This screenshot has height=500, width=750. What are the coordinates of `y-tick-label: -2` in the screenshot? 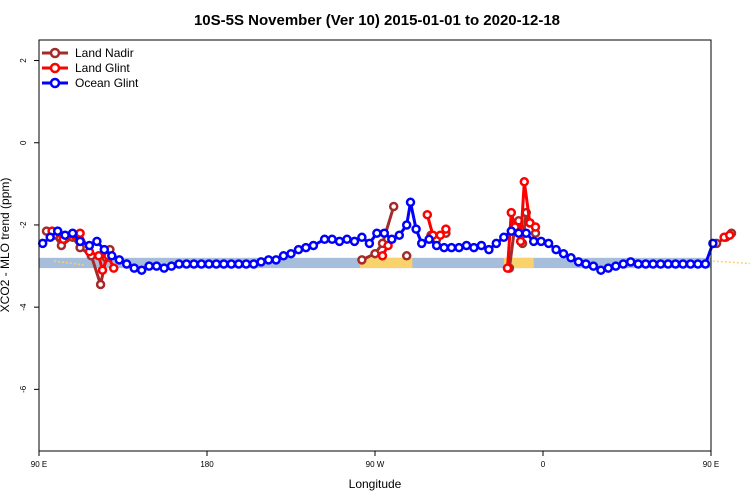 It's located at (23, 225).